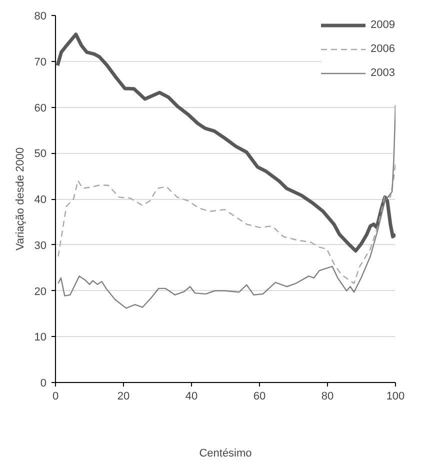  I want to click on x-tick-label: 40, so click(191, 396).